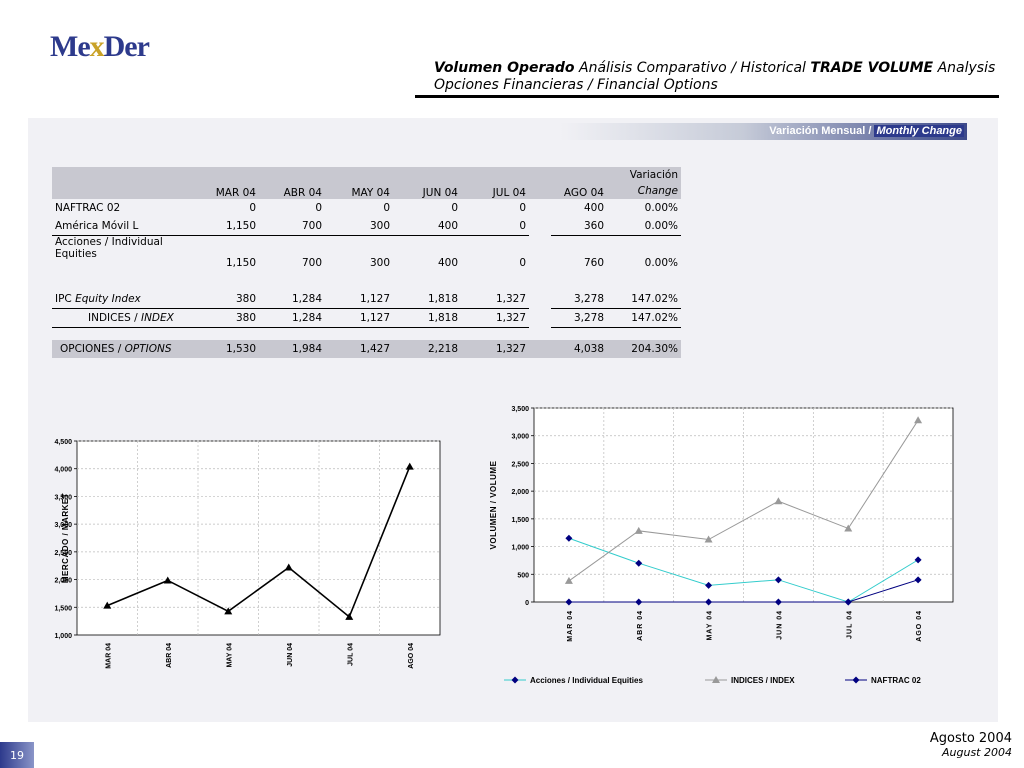 The image size is (1024, 768). Describe the element at coordinates (292, 299) in the screenshot. I see `table-cell: 1,284` at that location.